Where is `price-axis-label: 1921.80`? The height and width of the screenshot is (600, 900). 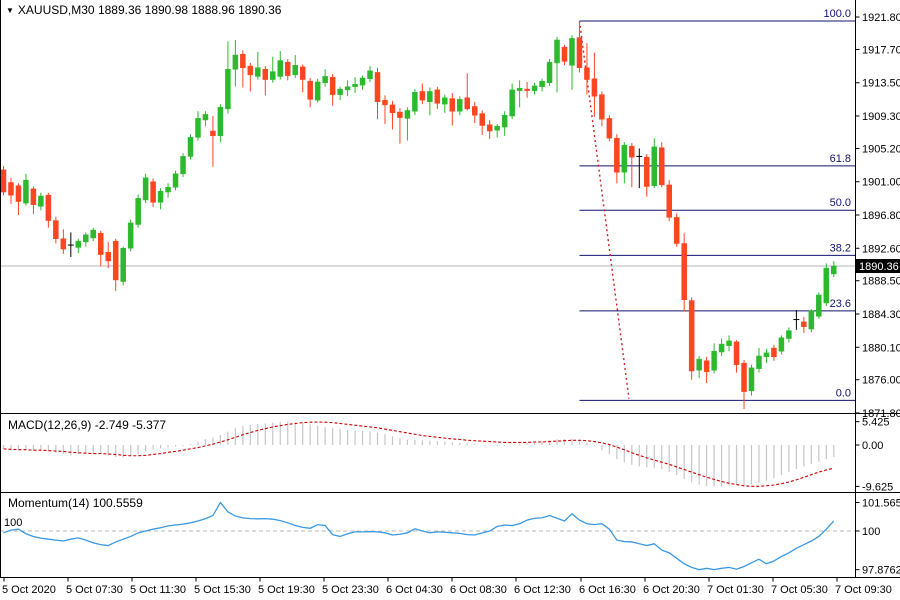
price-axis-label: 1921.80 is located at coordinates (881, 18).